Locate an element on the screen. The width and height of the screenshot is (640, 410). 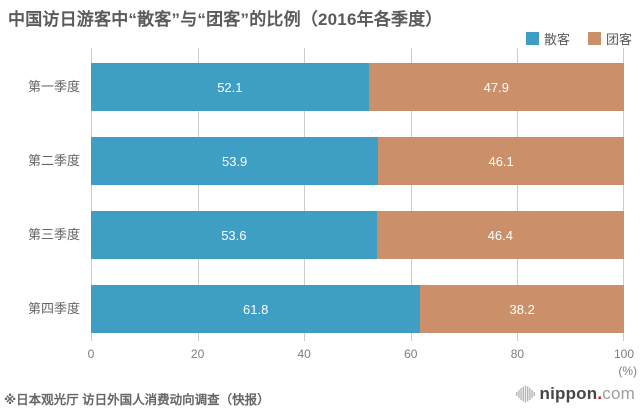
segment-value: 46.1 is located at coordinates (501, 161).